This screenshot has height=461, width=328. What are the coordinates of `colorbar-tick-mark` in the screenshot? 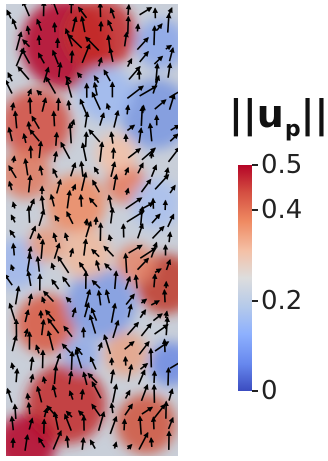 It's located at (255, 391).